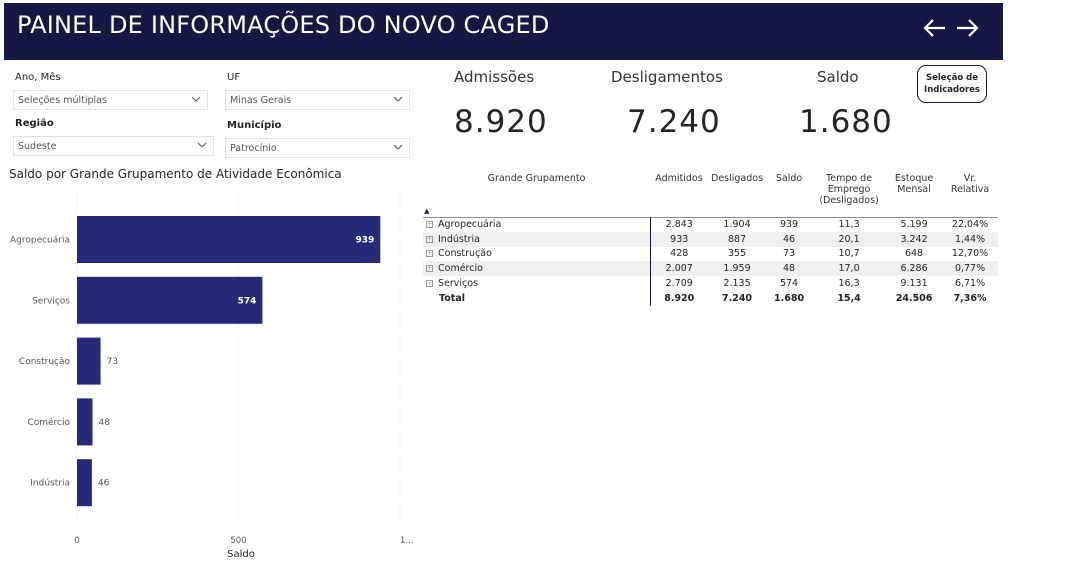 This screenshot has width=1075, height=566. Describe the element at coordinates (737, 298) in the screenshot. I see `total-cell: 7.240` at that location.